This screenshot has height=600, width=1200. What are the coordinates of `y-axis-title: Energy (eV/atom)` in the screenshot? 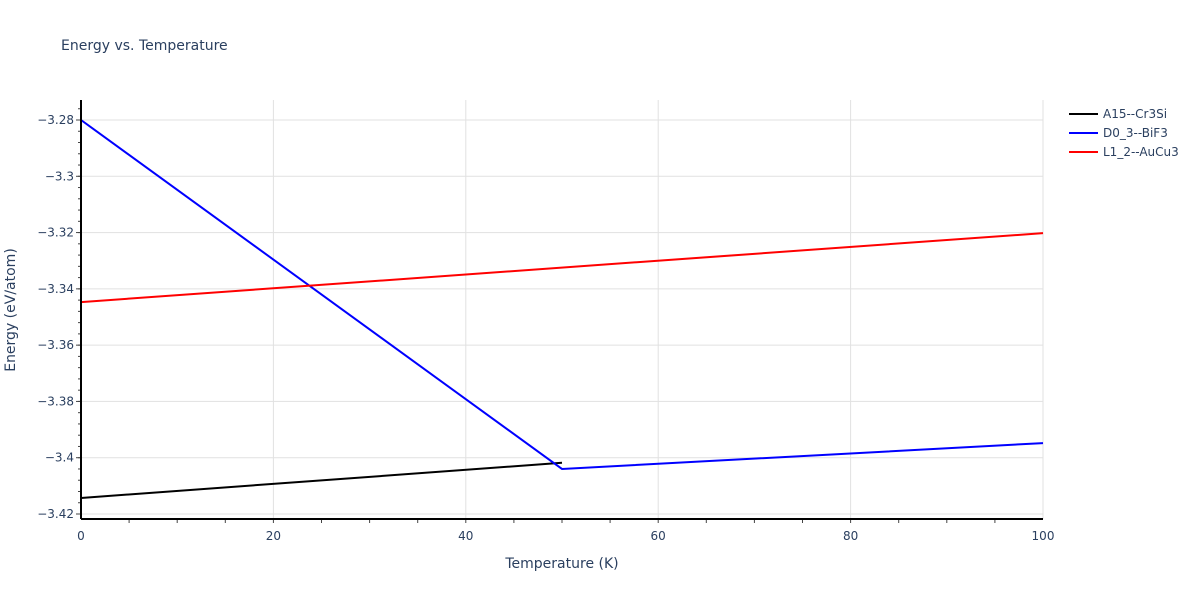 It's located at (11, 310).